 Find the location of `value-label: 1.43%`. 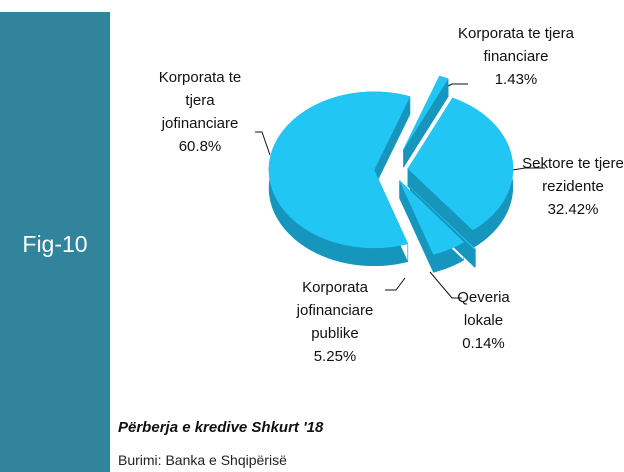

value-label: 1.43% is located at coordinates (516, 79).